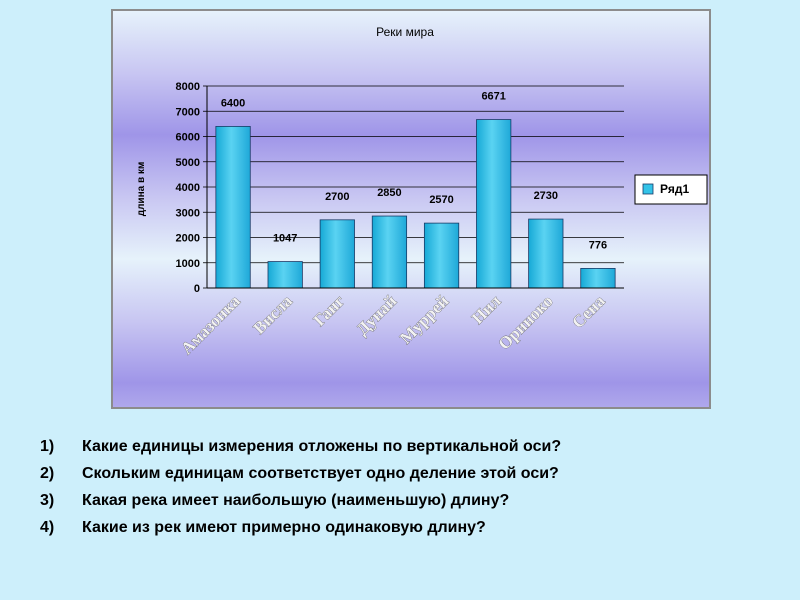 This screenshot has width=800, height=600. I want to click on data-label: 2700, so click(337, 197).